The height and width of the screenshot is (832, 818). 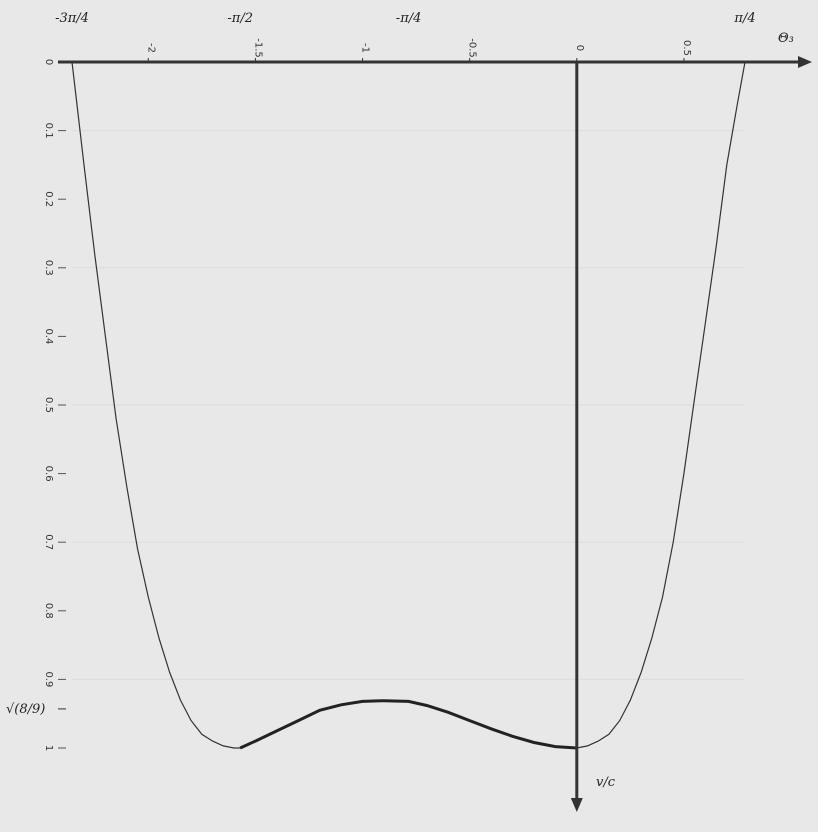 I want to click on y-tick-label: 0.8, so click(x=48, y=611).